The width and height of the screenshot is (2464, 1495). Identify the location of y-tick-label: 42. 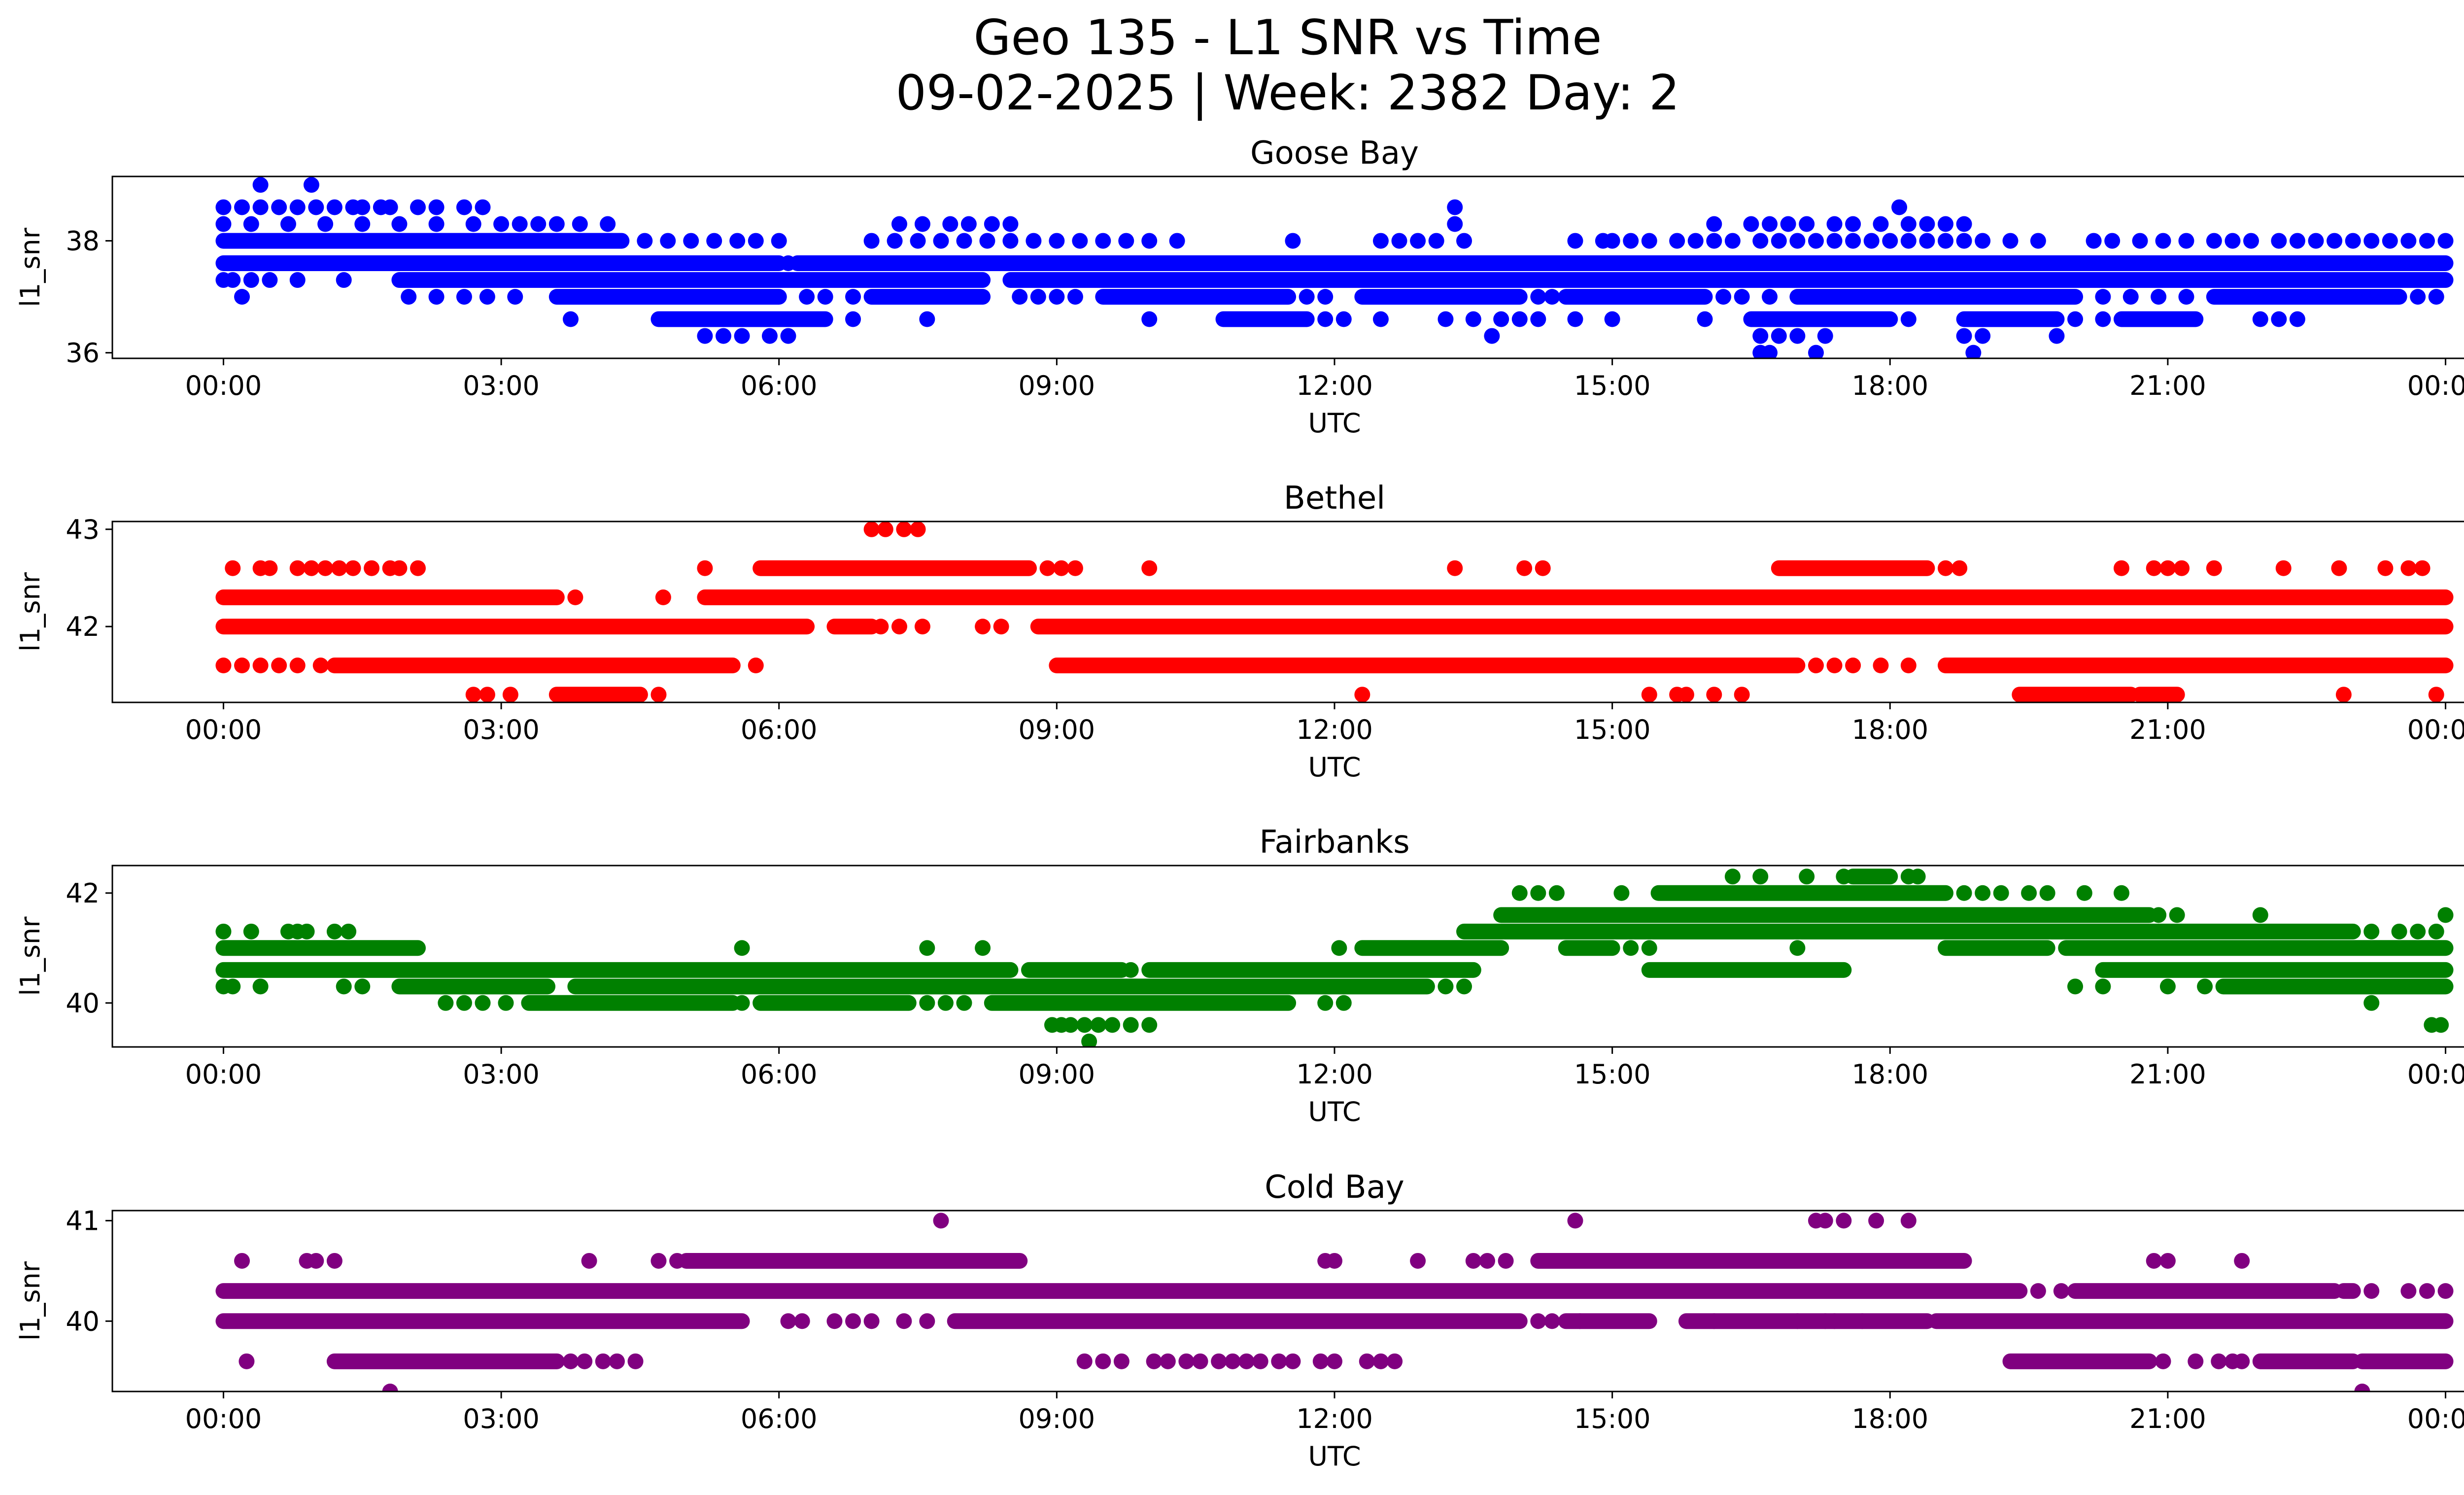
(83, 626).